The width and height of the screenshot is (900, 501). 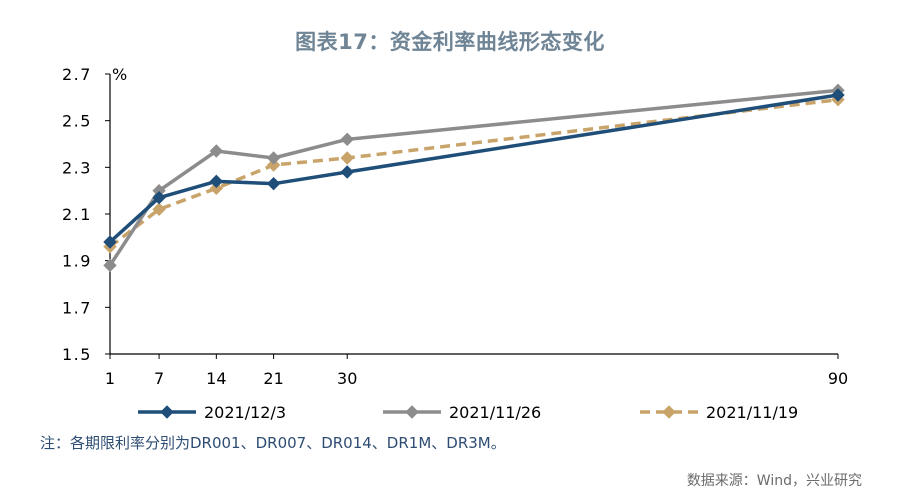 I want to click on chart-title: 图表17：资金利率曲线形态变化, so click(x=450, y=42).